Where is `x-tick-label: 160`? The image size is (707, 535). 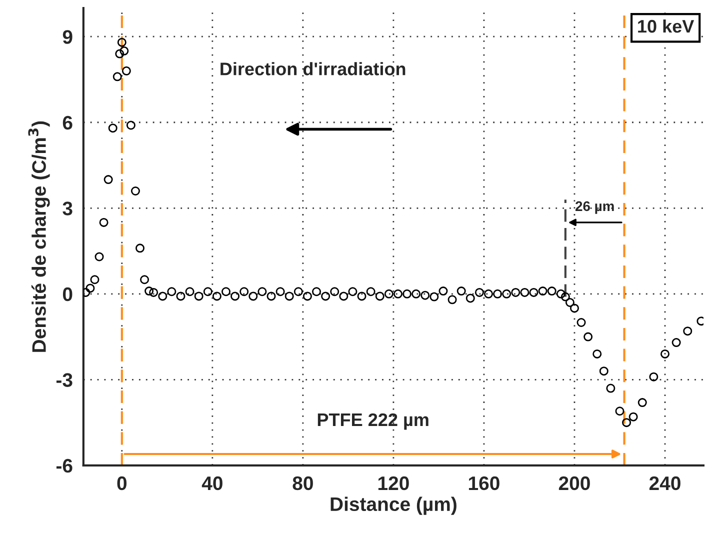 x-tick-label: 160 is located at coordinates (484, 483).